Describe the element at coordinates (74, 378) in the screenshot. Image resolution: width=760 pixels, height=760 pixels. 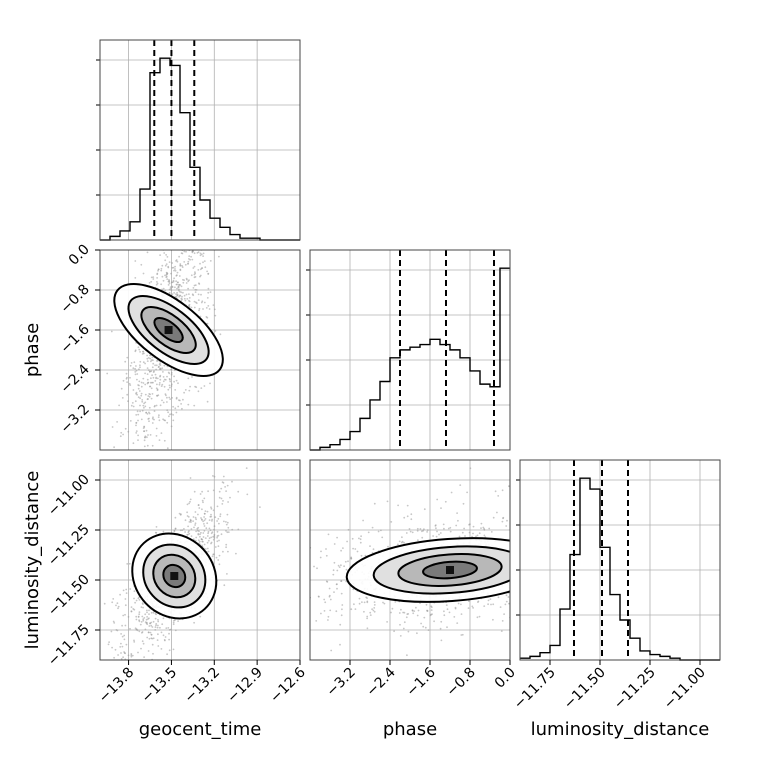
I see `y-tick-label-phase-1: −2.4` at that location.